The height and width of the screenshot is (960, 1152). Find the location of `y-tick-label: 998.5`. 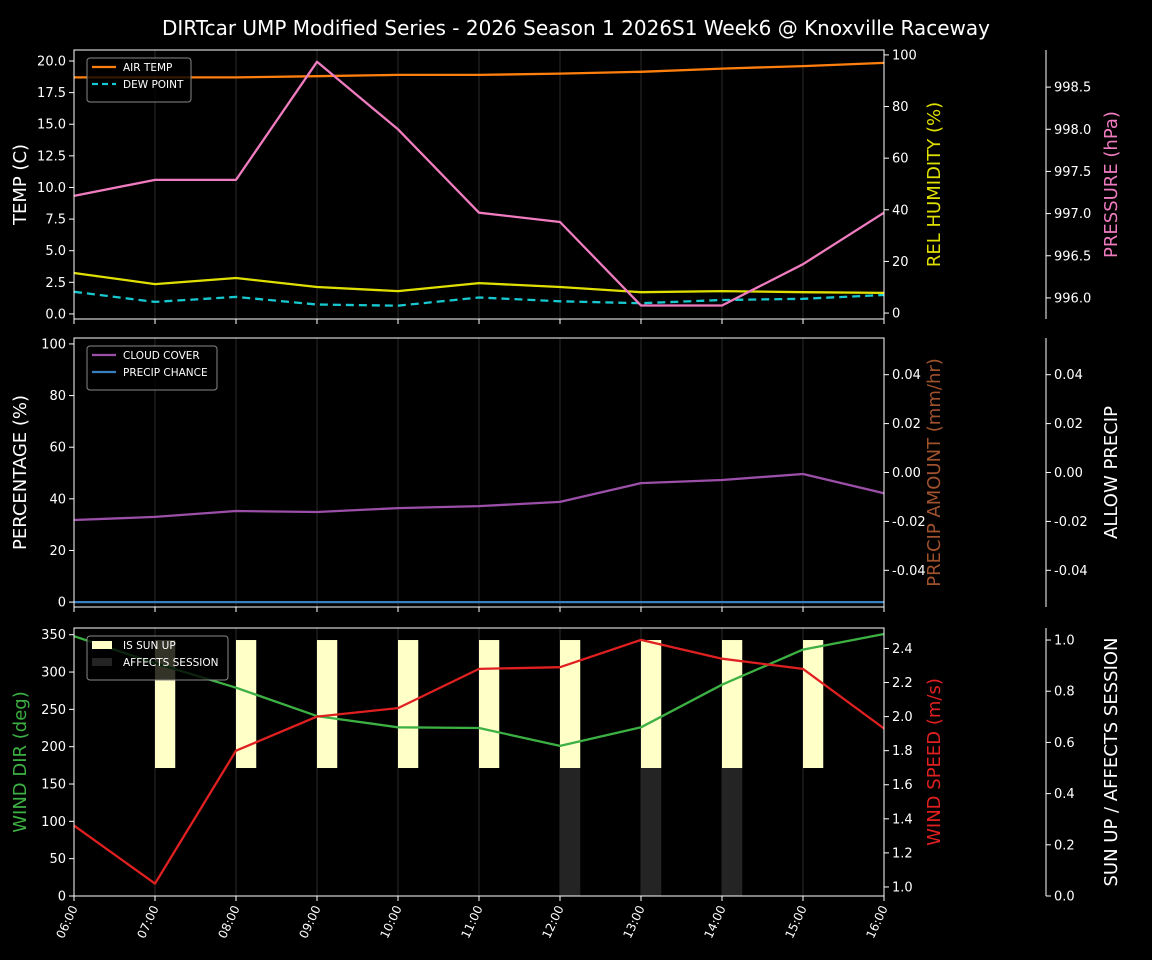

y-tick-label: 998.5 is located at coordinates (1072, 88).